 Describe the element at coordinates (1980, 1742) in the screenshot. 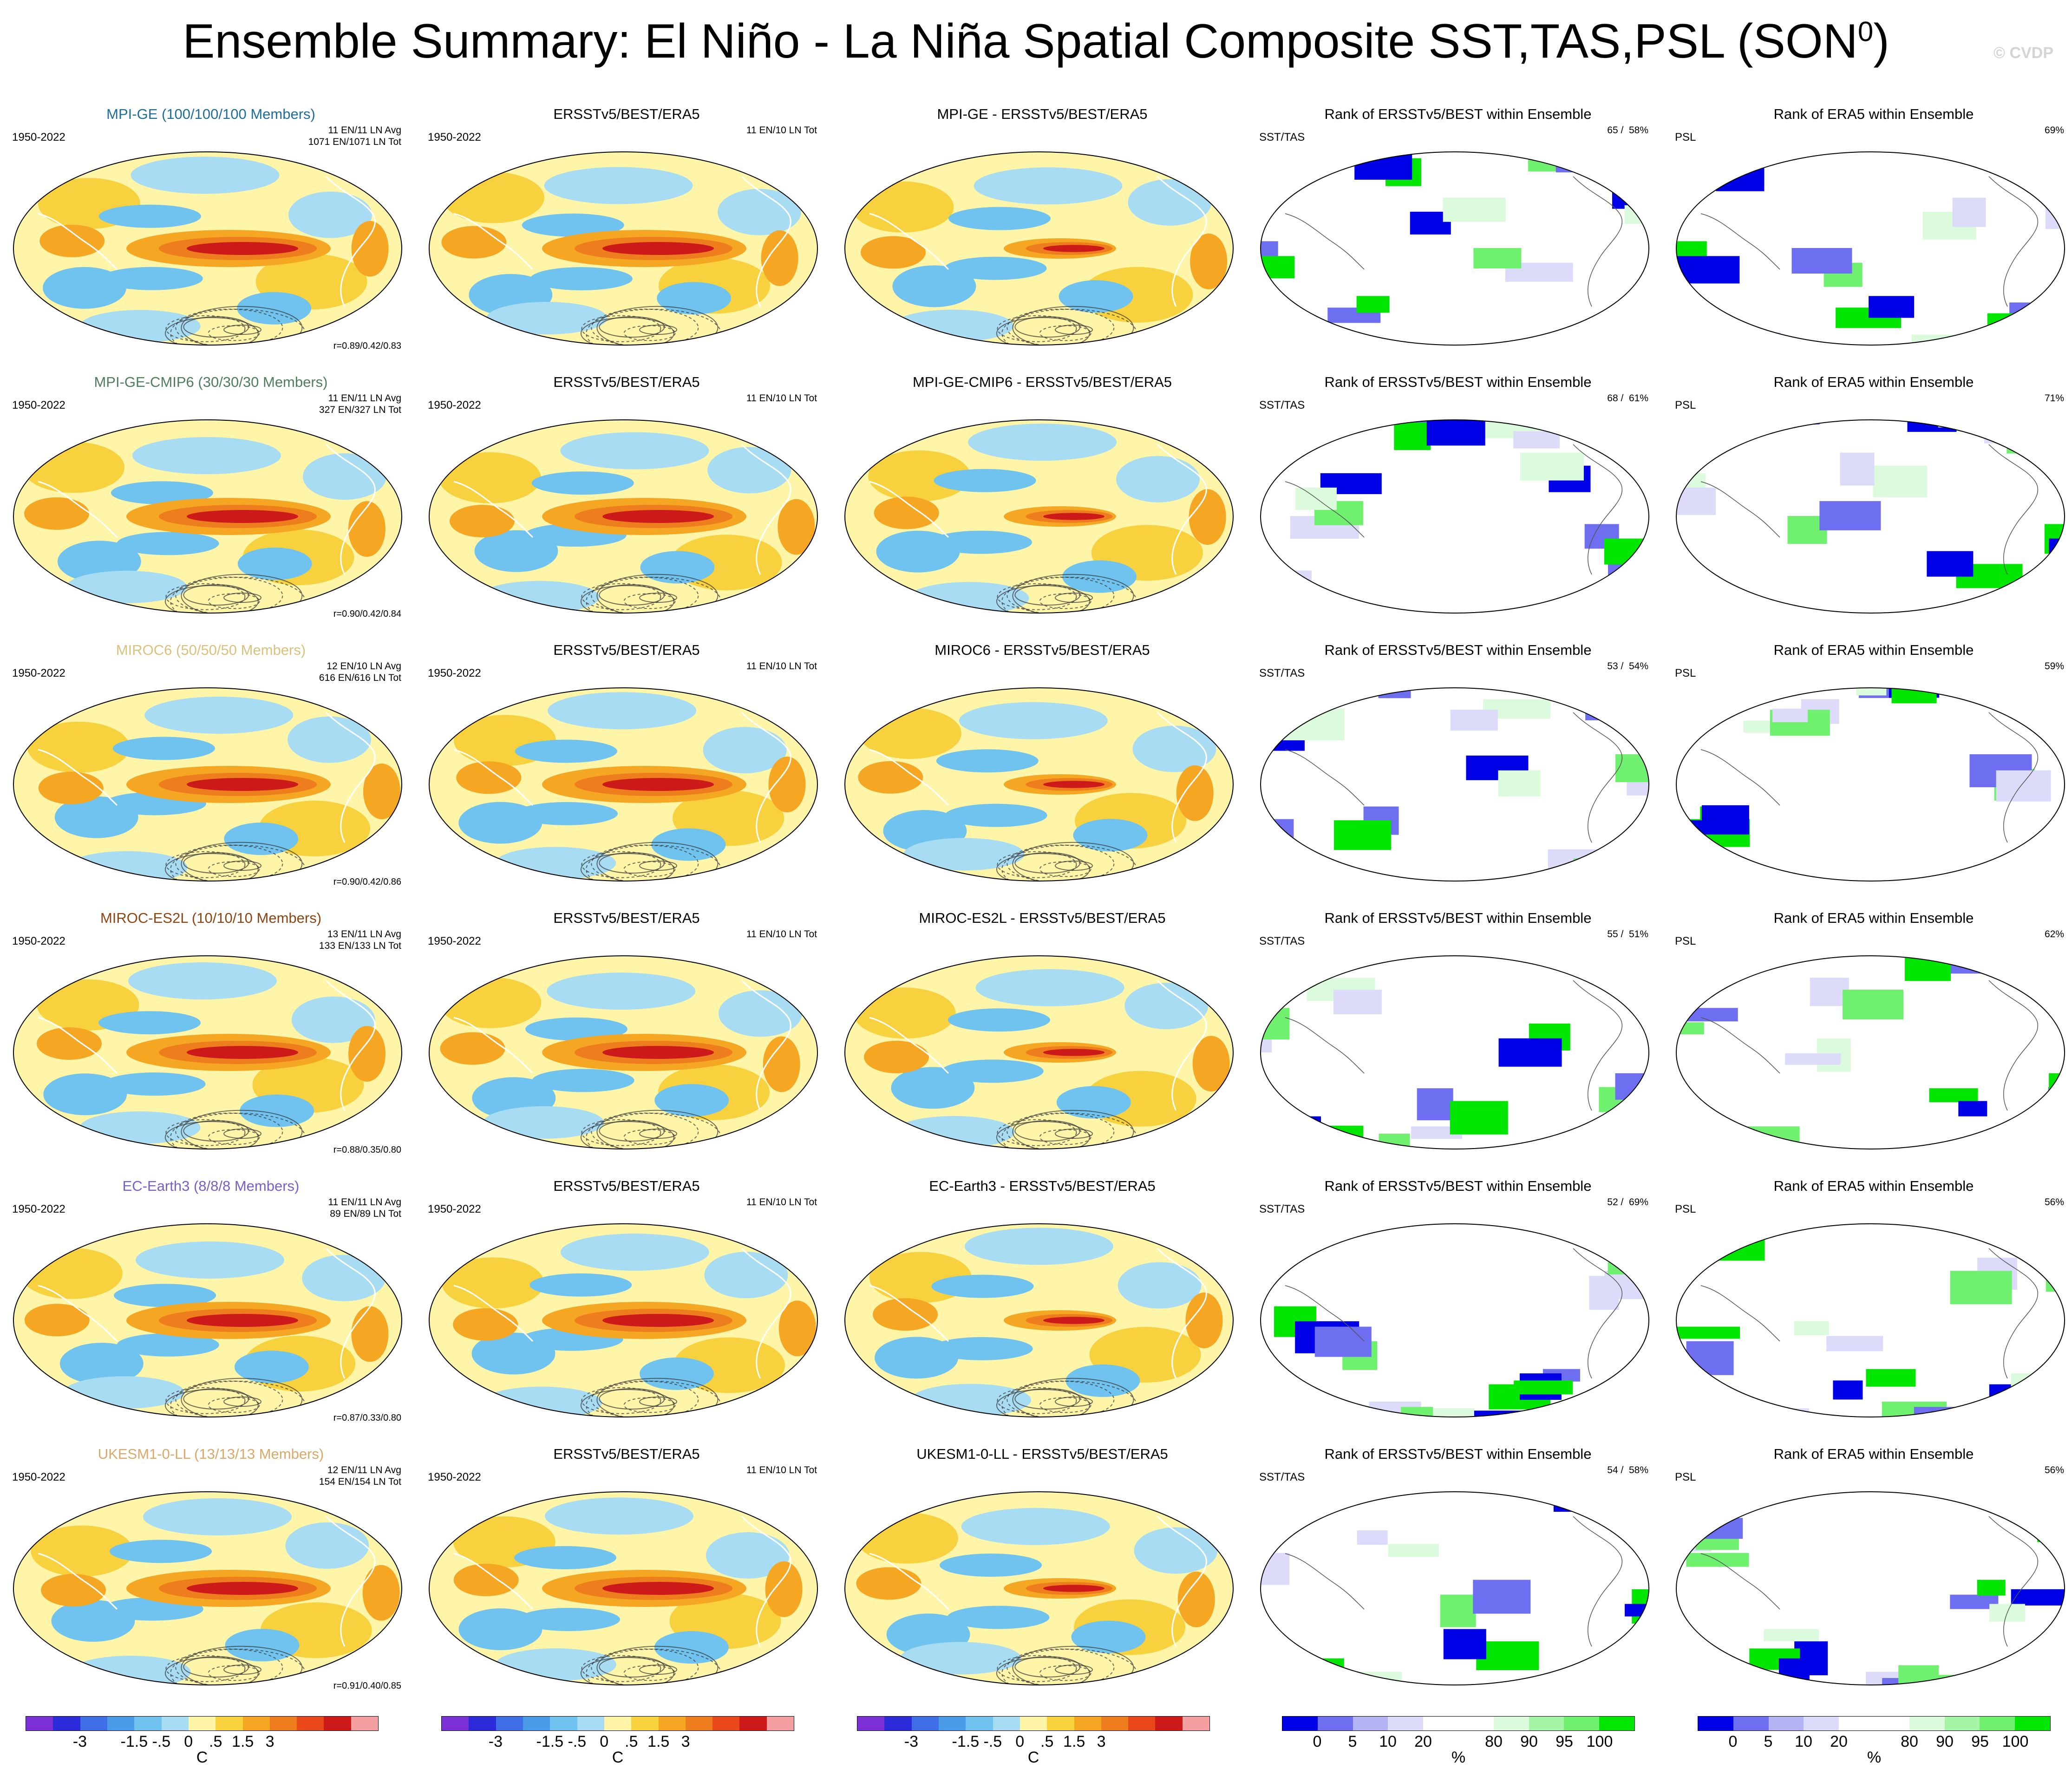

I see `colorbar-tick-label: 95` at that location.